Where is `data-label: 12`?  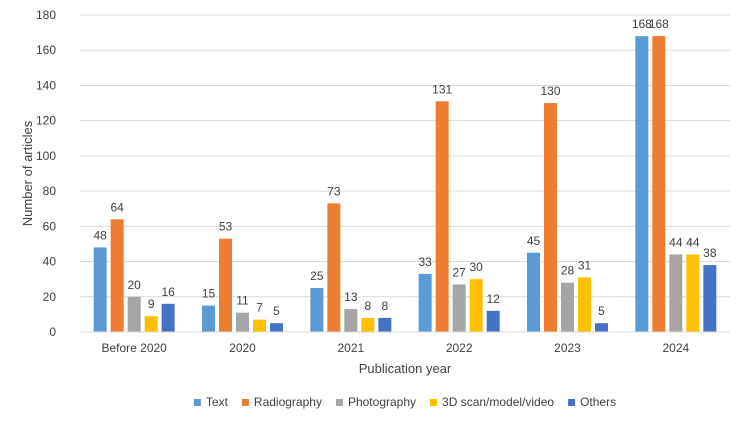 data-label: 12 is located at coordinates (493, 299).